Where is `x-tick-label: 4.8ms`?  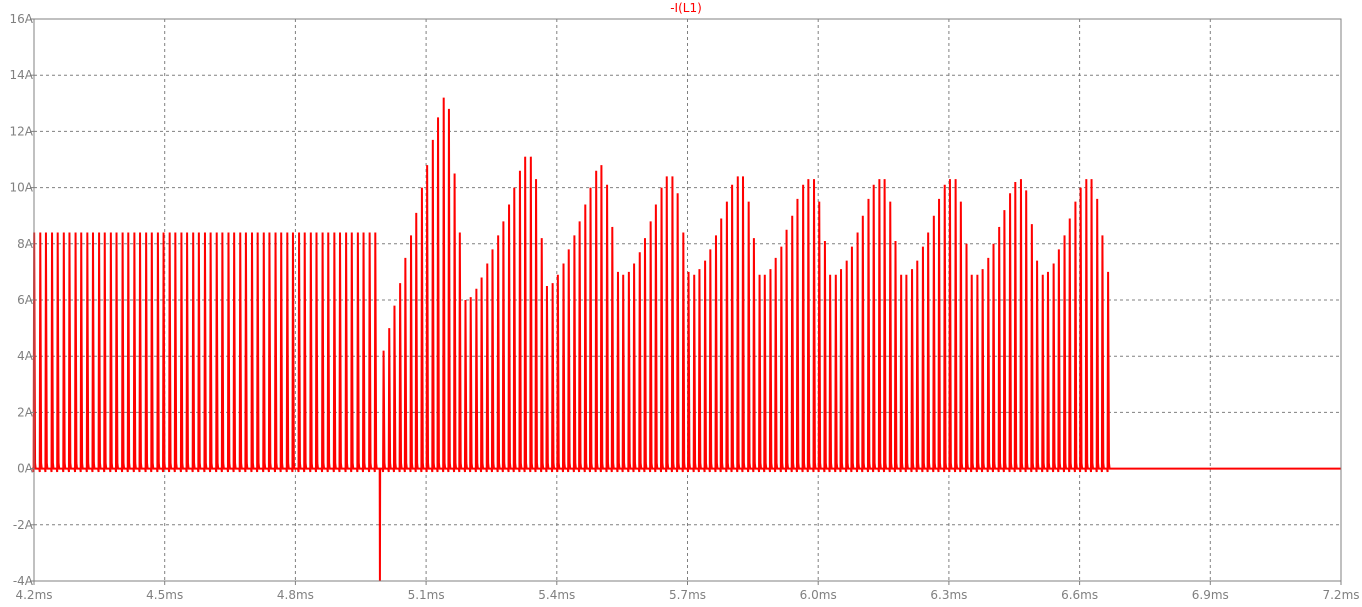 x-tick-label: 4.8ms is located at coordinates (295, 595).